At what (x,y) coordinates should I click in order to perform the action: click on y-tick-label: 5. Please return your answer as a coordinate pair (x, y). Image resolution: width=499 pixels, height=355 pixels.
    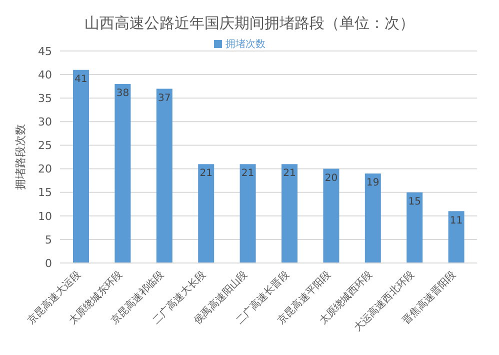
    Looking at the image, I should click on (48, 239).